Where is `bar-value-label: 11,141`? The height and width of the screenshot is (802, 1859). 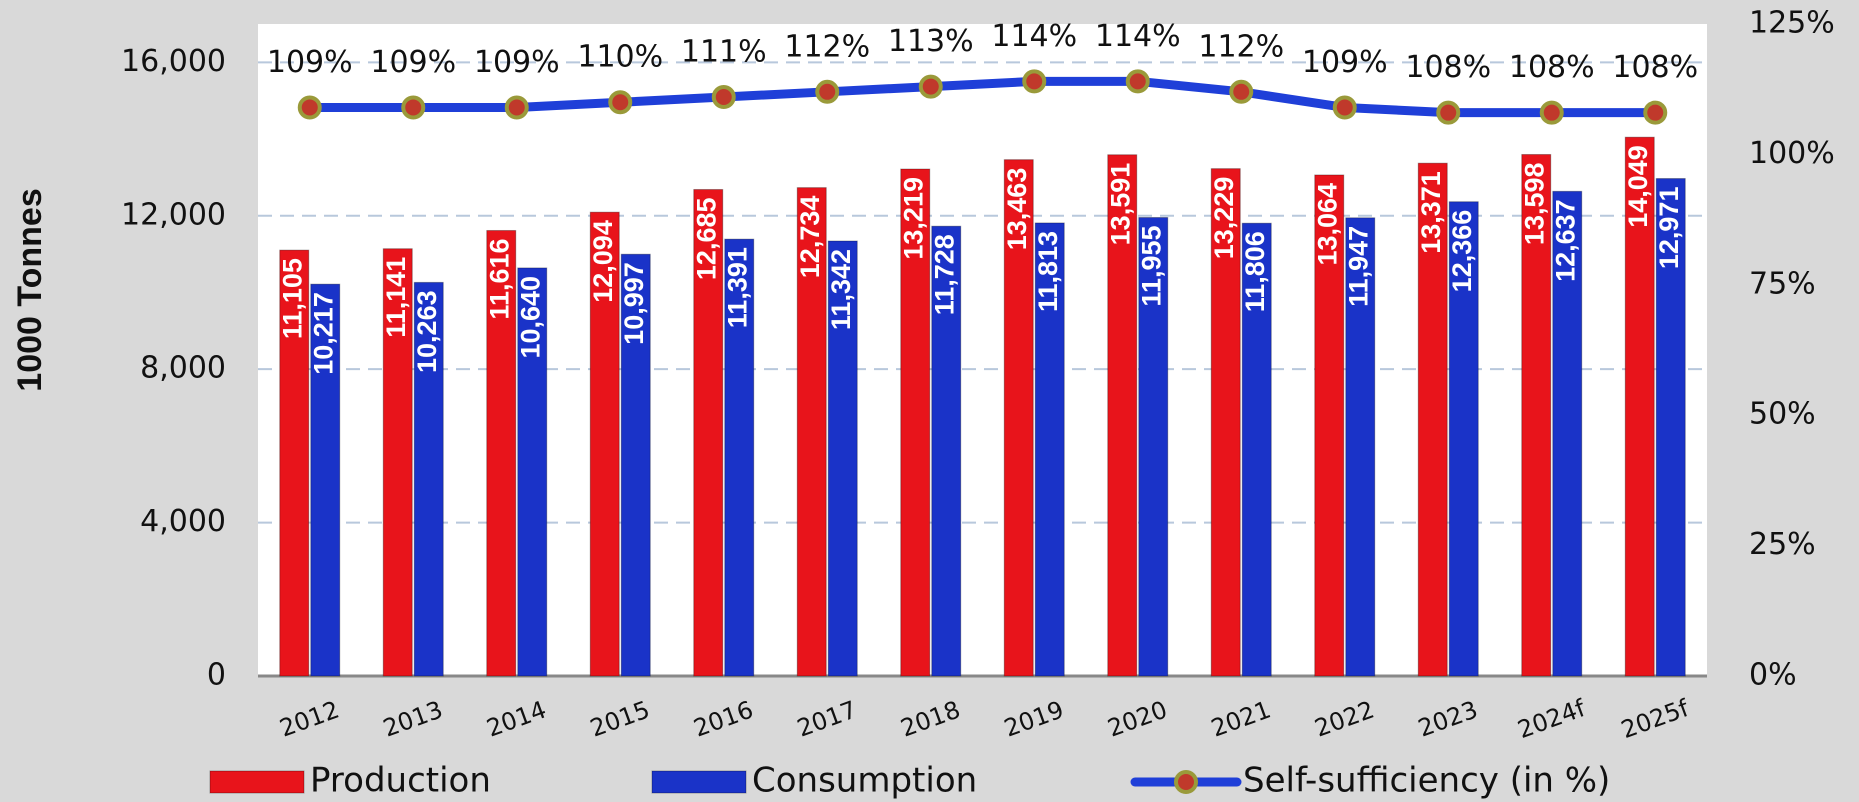 bar-value-label: 11,141 is located at coordinates (396, 297).